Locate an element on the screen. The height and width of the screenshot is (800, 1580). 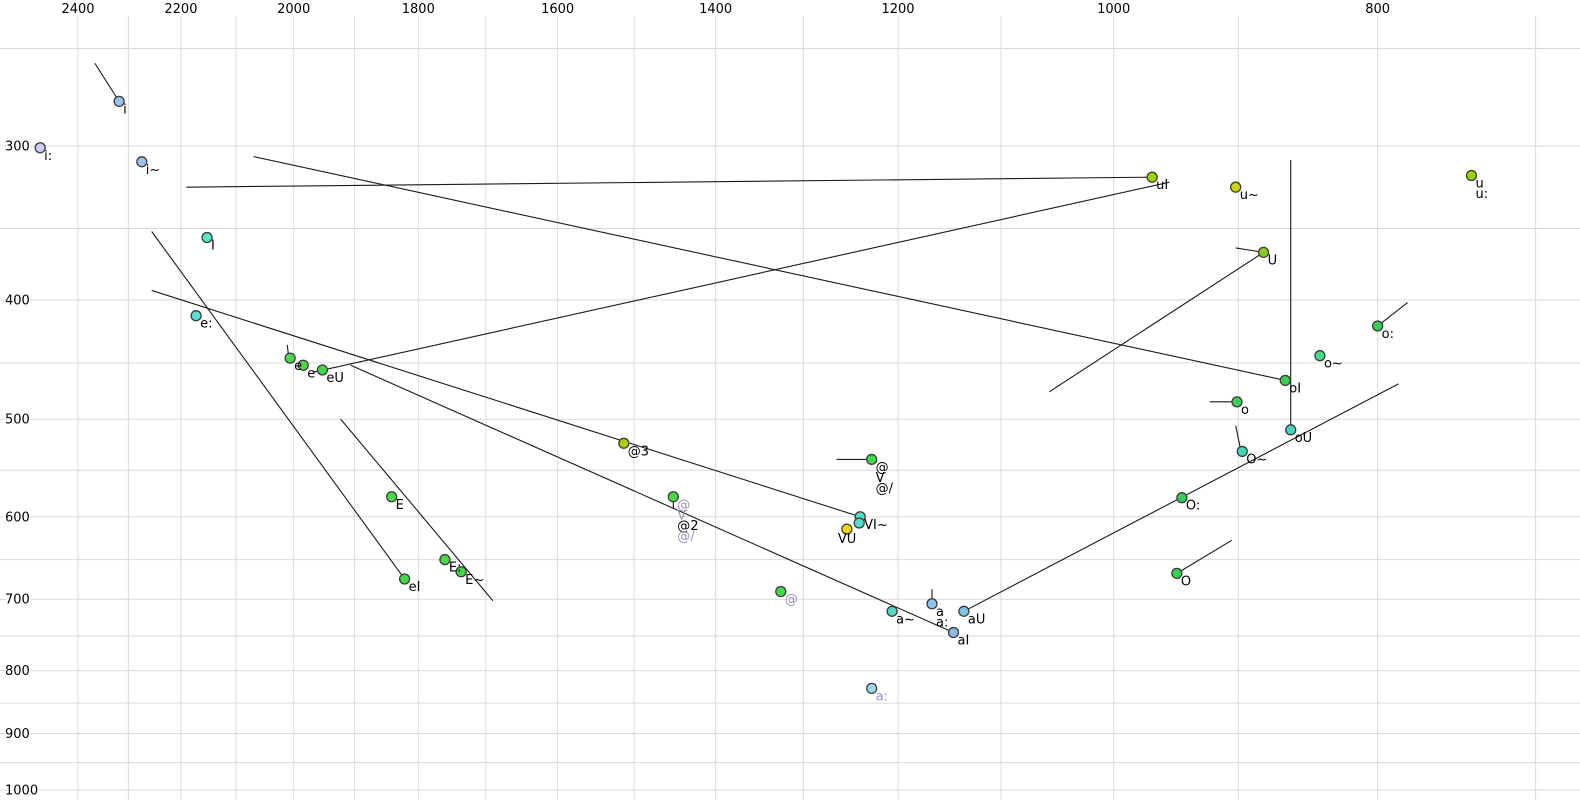
x-axis-tick-label: 1200 is located at coordinates (897, 9).